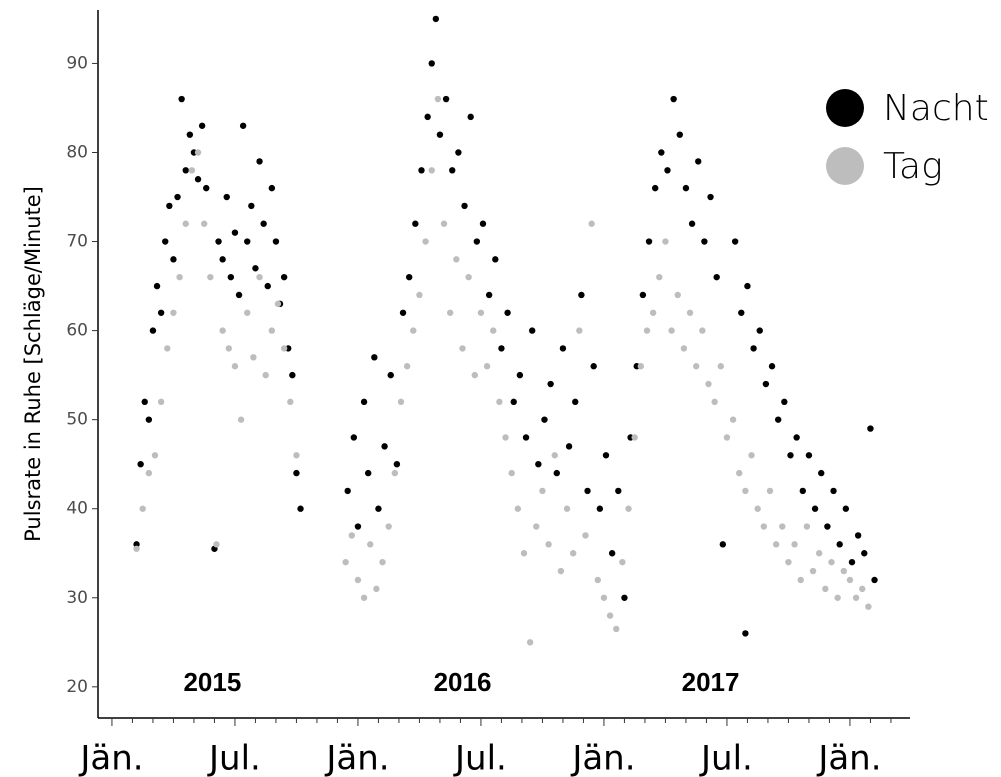  Describe the element at coordinates (77, 63) in the screenshot. I see `y-tick-label: 90` at that location.